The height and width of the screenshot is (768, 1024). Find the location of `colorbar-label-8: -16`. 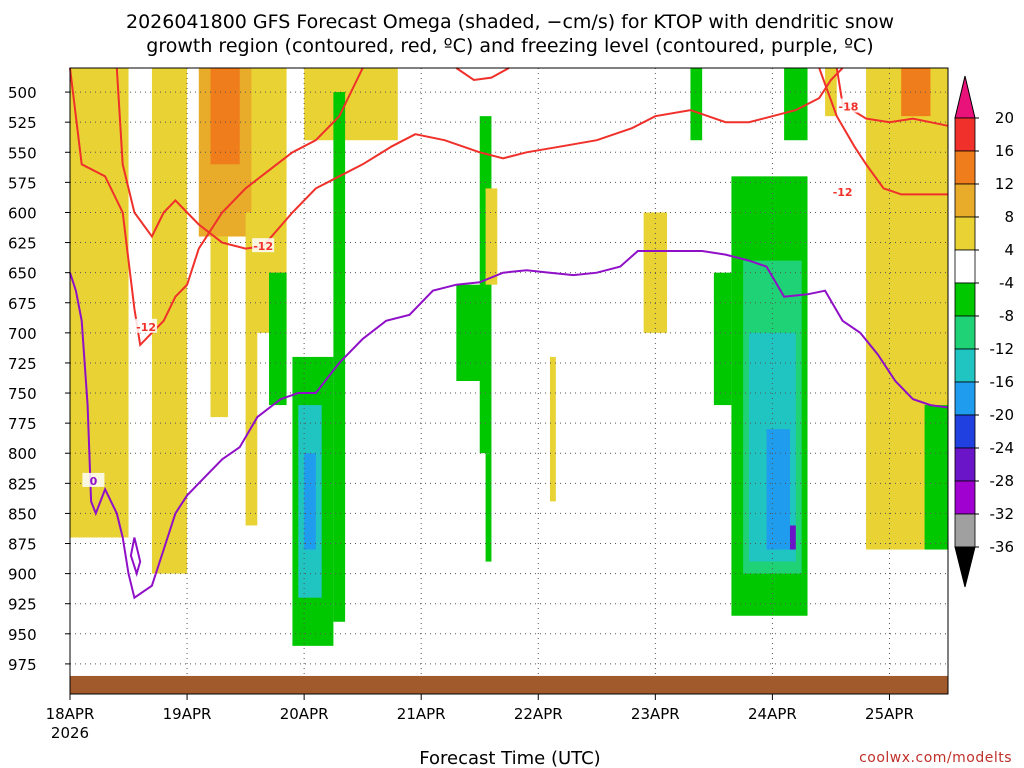

colorbar-label-8: -16 is located at coordinates (1002, 382).